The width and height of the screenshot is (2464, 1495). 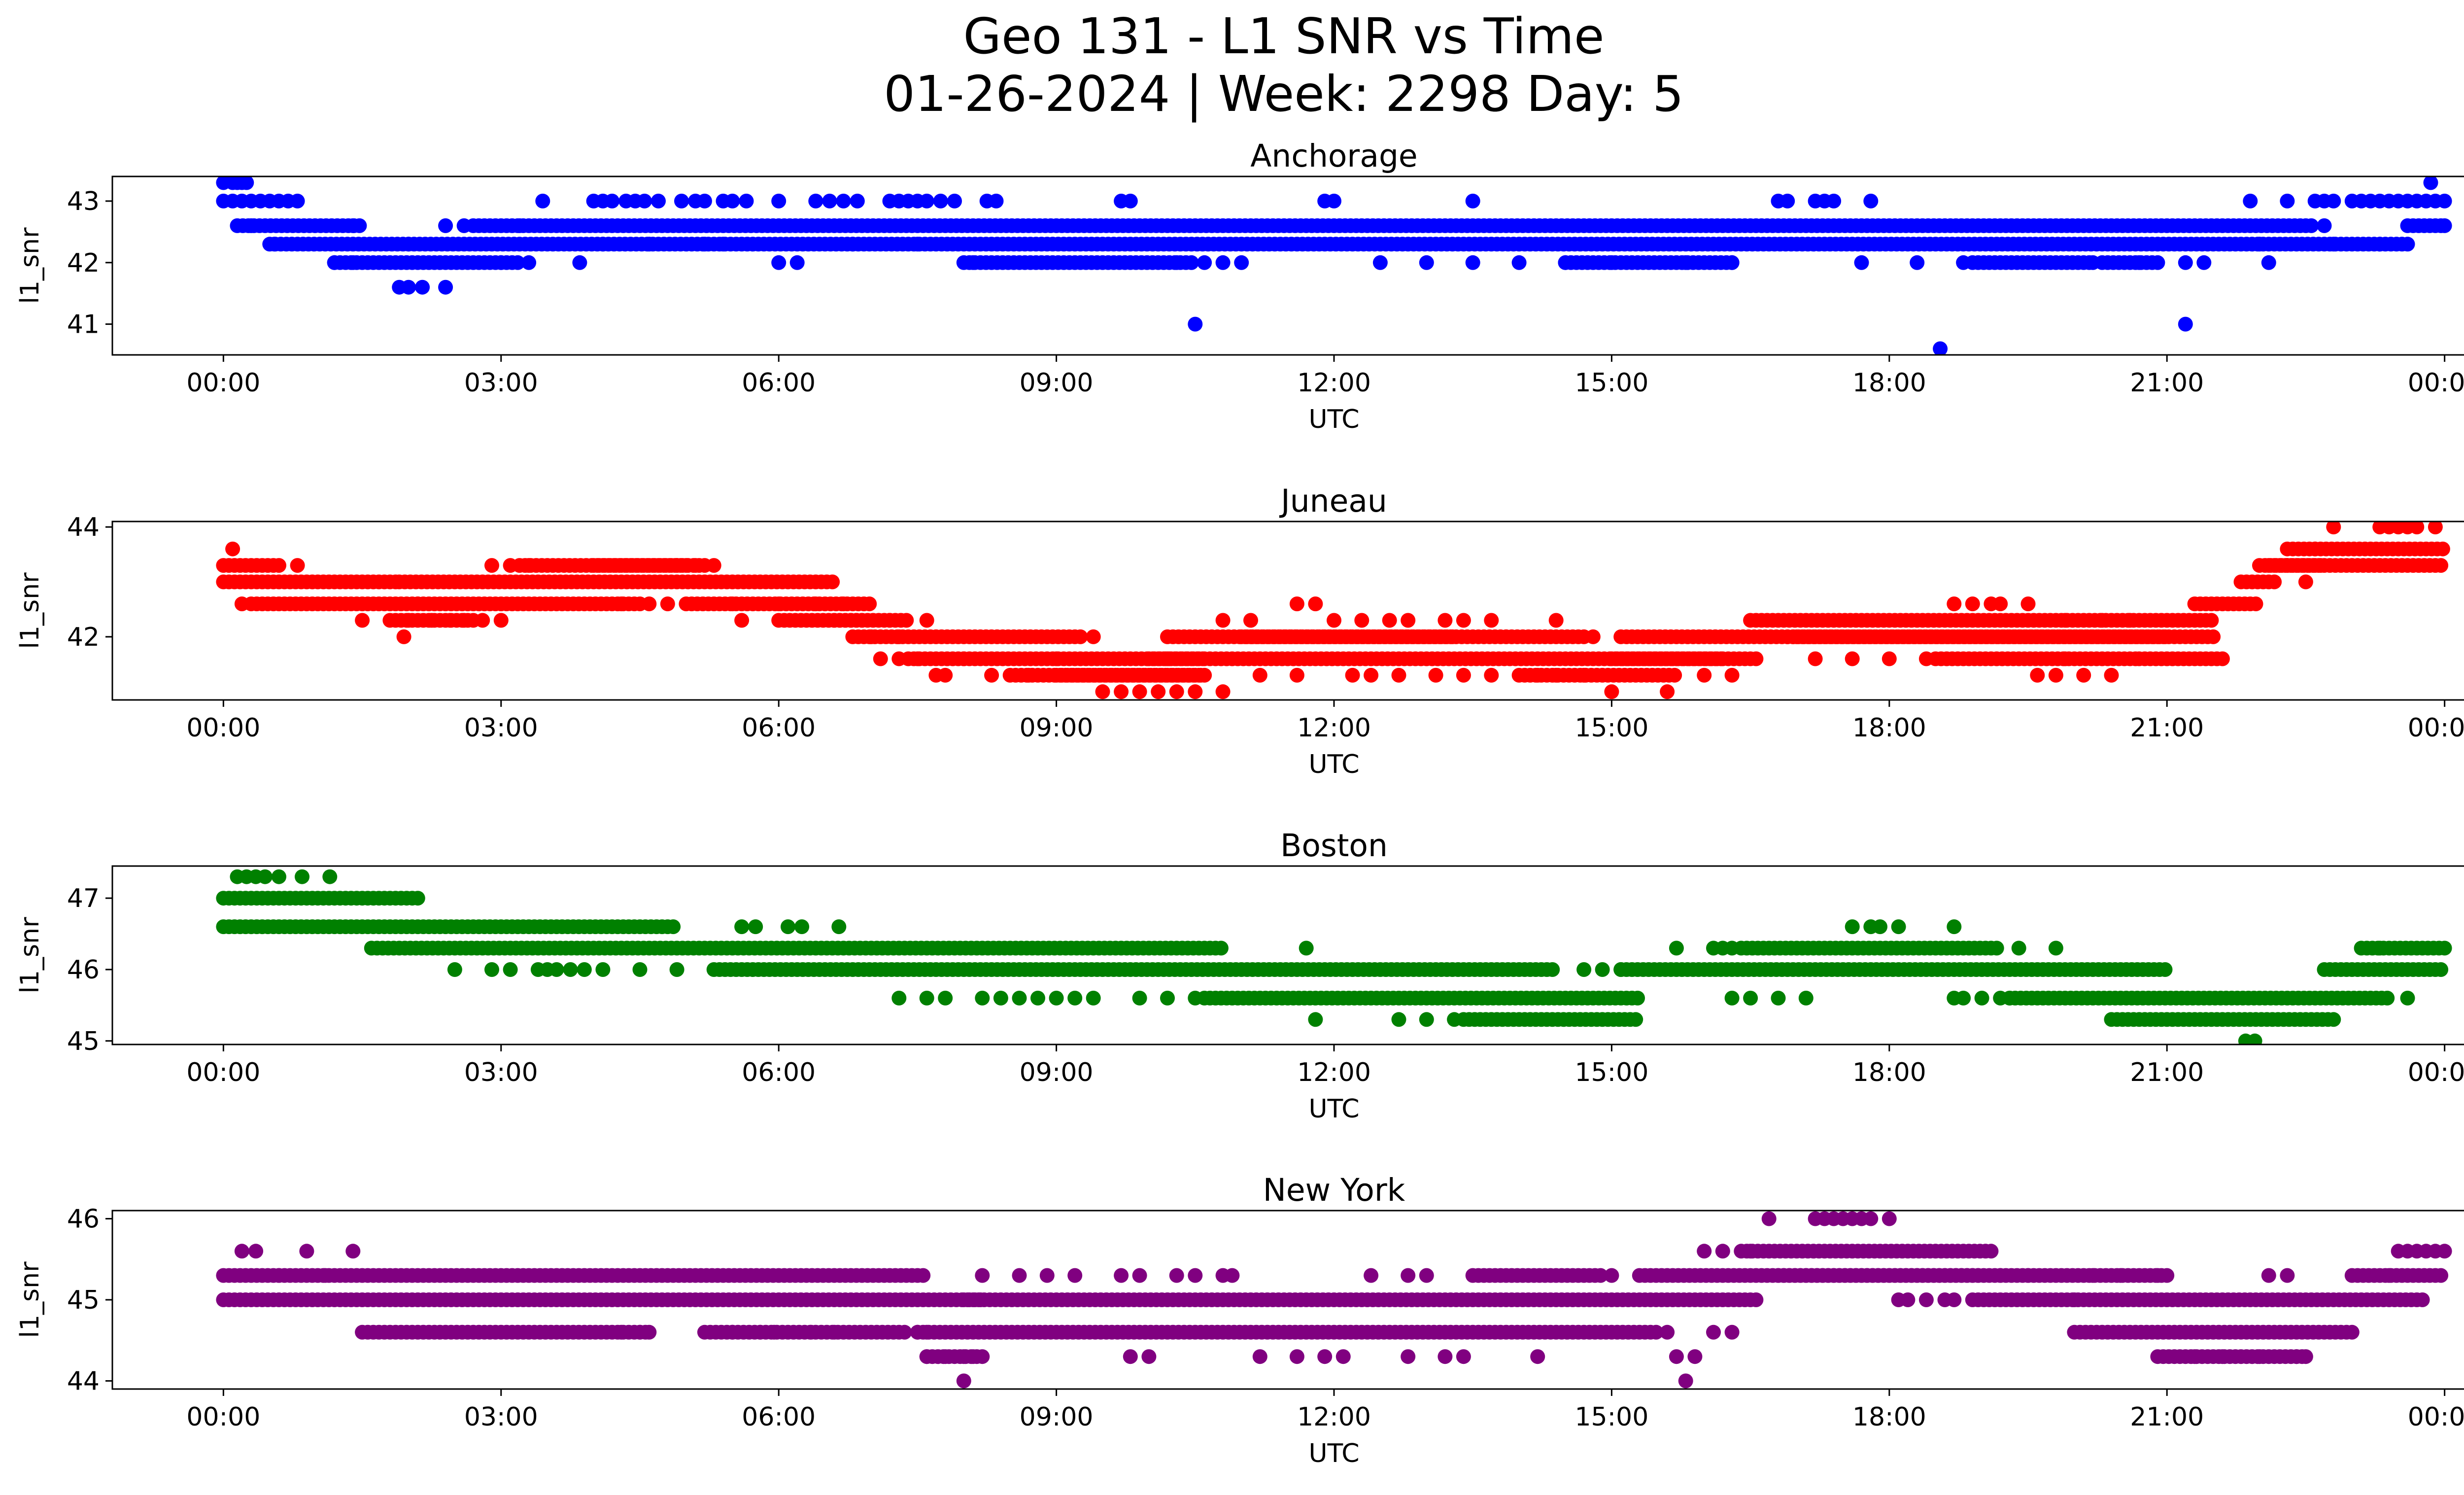 What do you see at coordinates (1334, 383) in the screenshot?
I see `x-tick-label: 12:00` at bounding box center [1334, 383].